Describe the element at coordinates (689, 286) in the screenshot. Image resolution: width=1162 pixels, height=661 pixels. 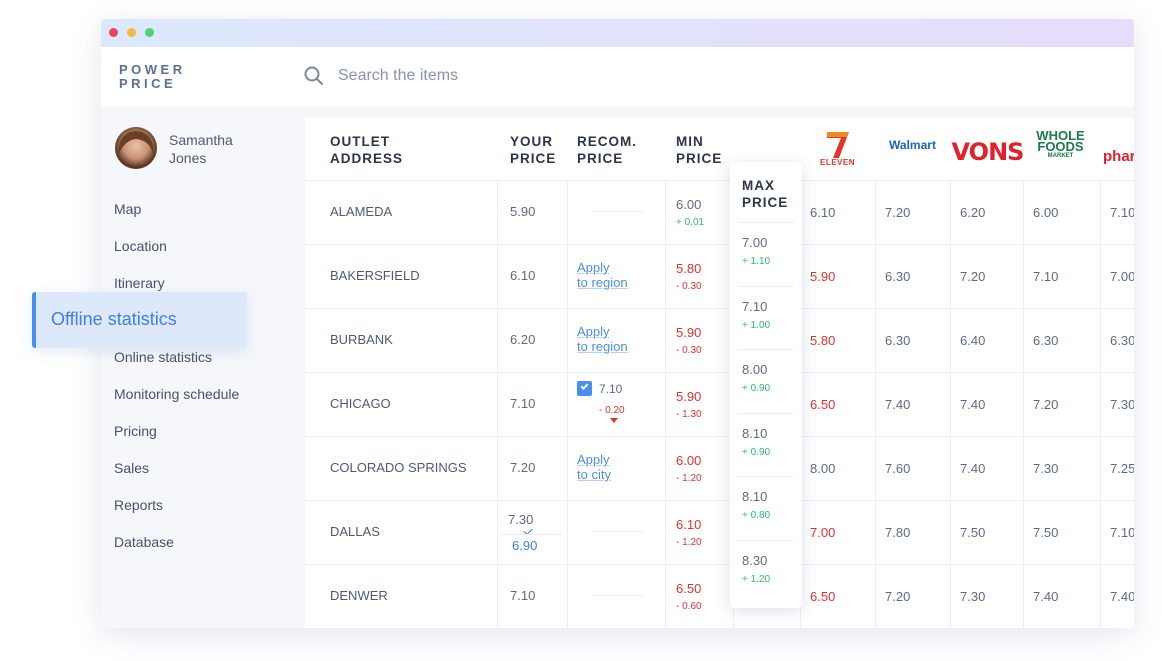
I see `min-delta: - 0.30` at that location.